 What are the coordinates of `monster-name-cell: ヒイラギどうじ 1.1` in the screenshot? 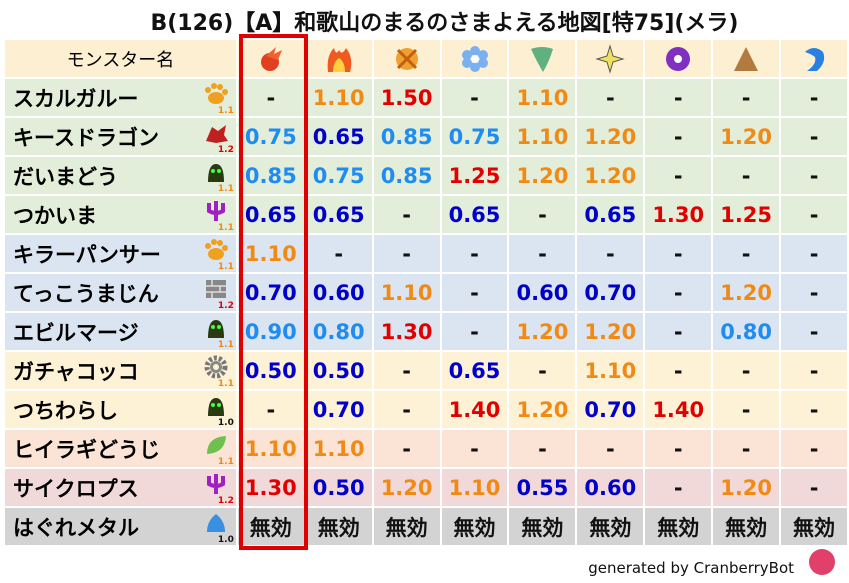 It's located at (120, 448).